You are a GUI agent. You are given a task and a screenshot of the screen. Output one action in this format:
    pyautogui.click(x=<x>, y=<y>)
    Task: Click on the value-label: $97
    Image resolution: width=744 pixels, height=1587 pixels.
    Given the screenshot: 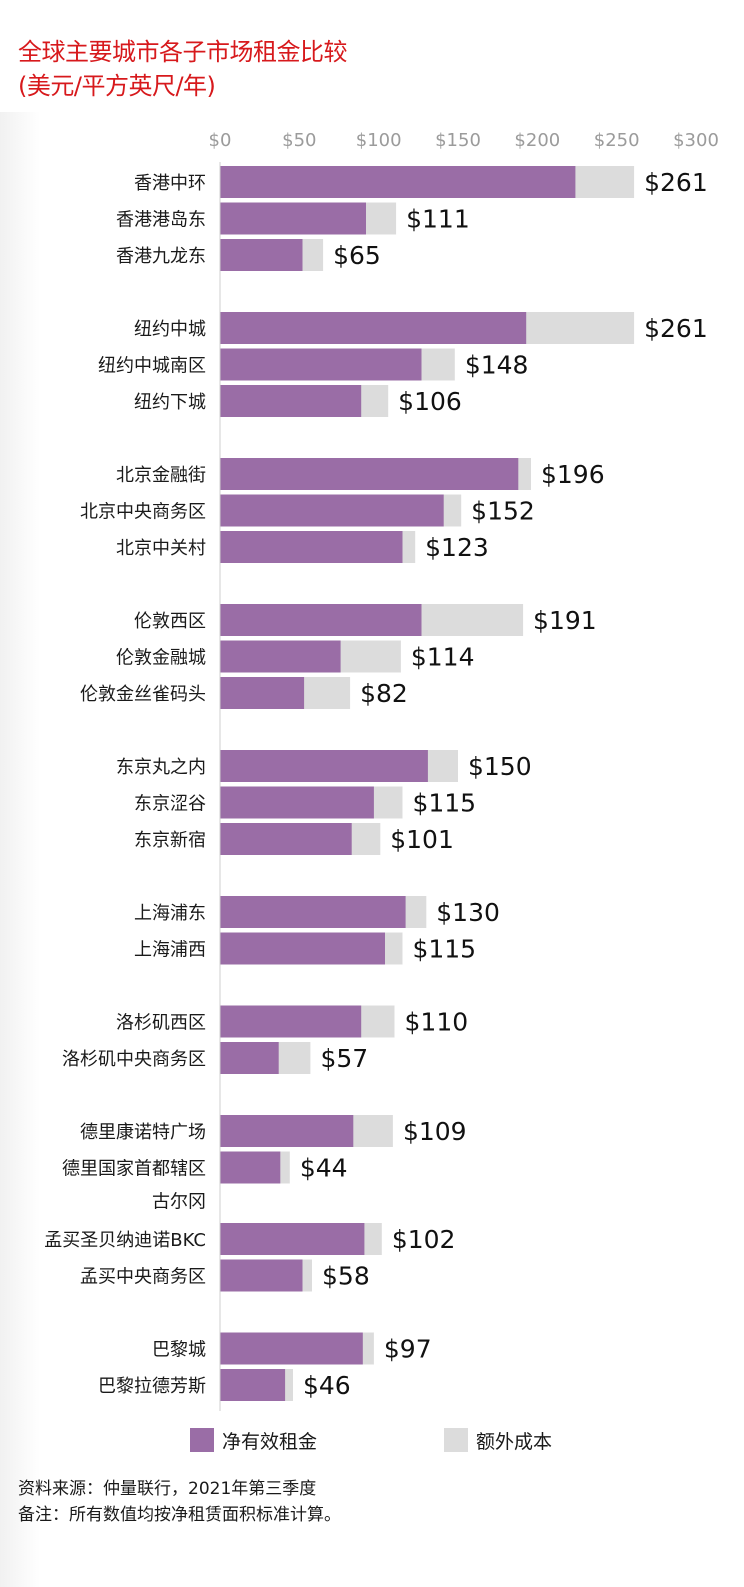 What is the action you would take?
    pyautogui.click(x=408, y=1349)
    